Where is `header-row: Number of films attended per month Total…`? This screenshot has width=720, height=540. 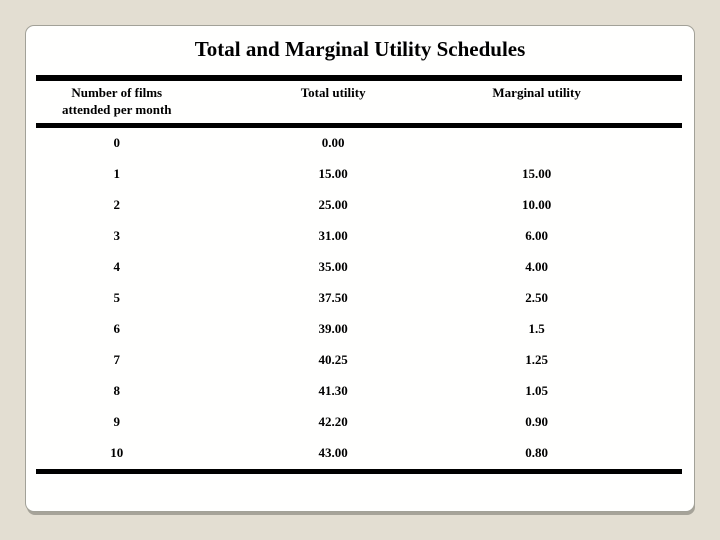 header-row: Number of films attended per month Total… is located at coordinates (359, 102).